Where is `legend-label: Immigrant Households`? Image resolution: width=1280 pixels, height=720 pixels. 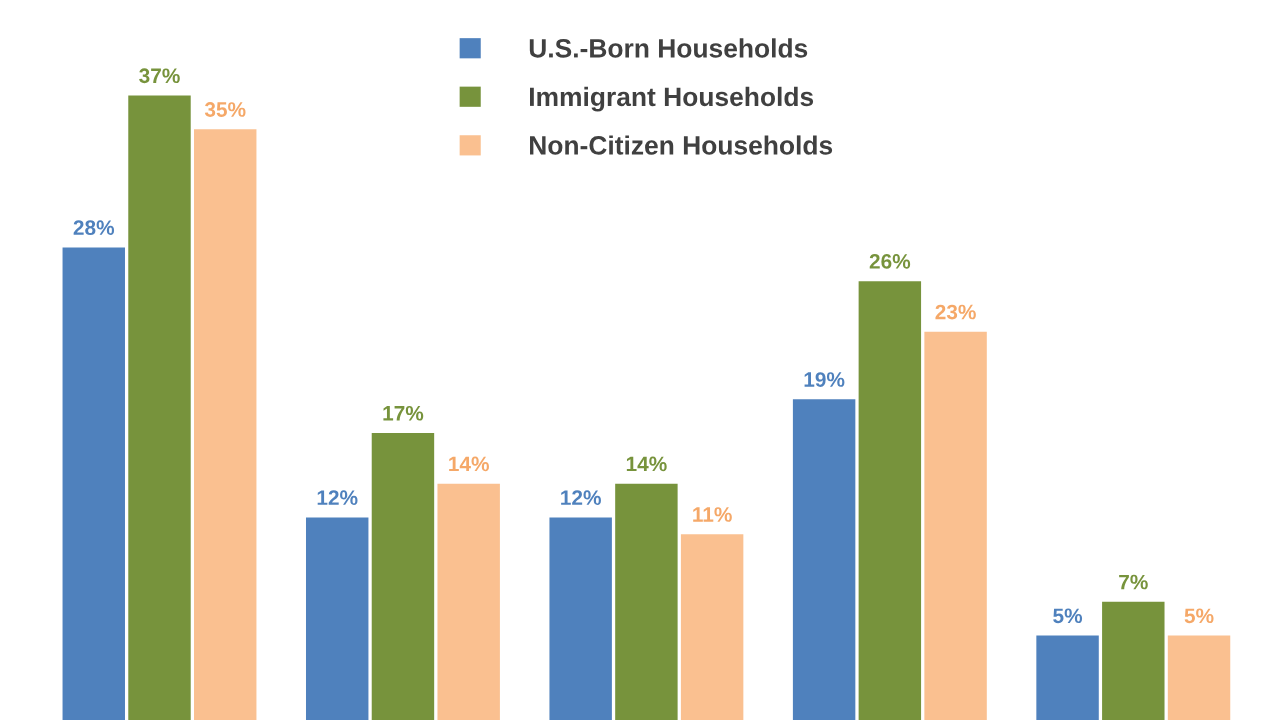 legend-label: Immigrant Households is located at coordinates (672, 99).